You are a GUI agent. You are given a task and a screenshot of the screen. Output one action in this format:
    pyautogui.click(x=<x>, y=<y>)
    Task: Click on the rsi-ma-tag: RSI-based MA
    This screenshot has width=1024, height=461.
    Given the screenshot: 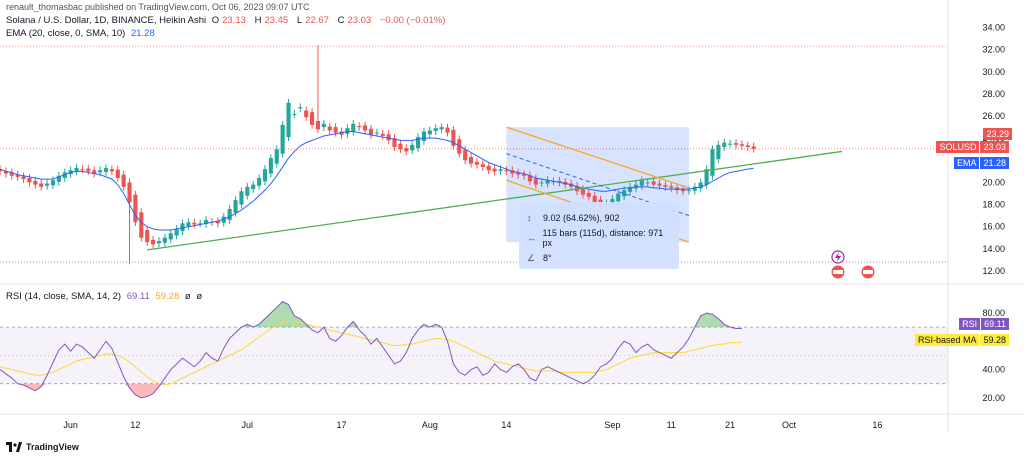 What is the action you would take?
    pyautogui.click(x=947, y=340)
    